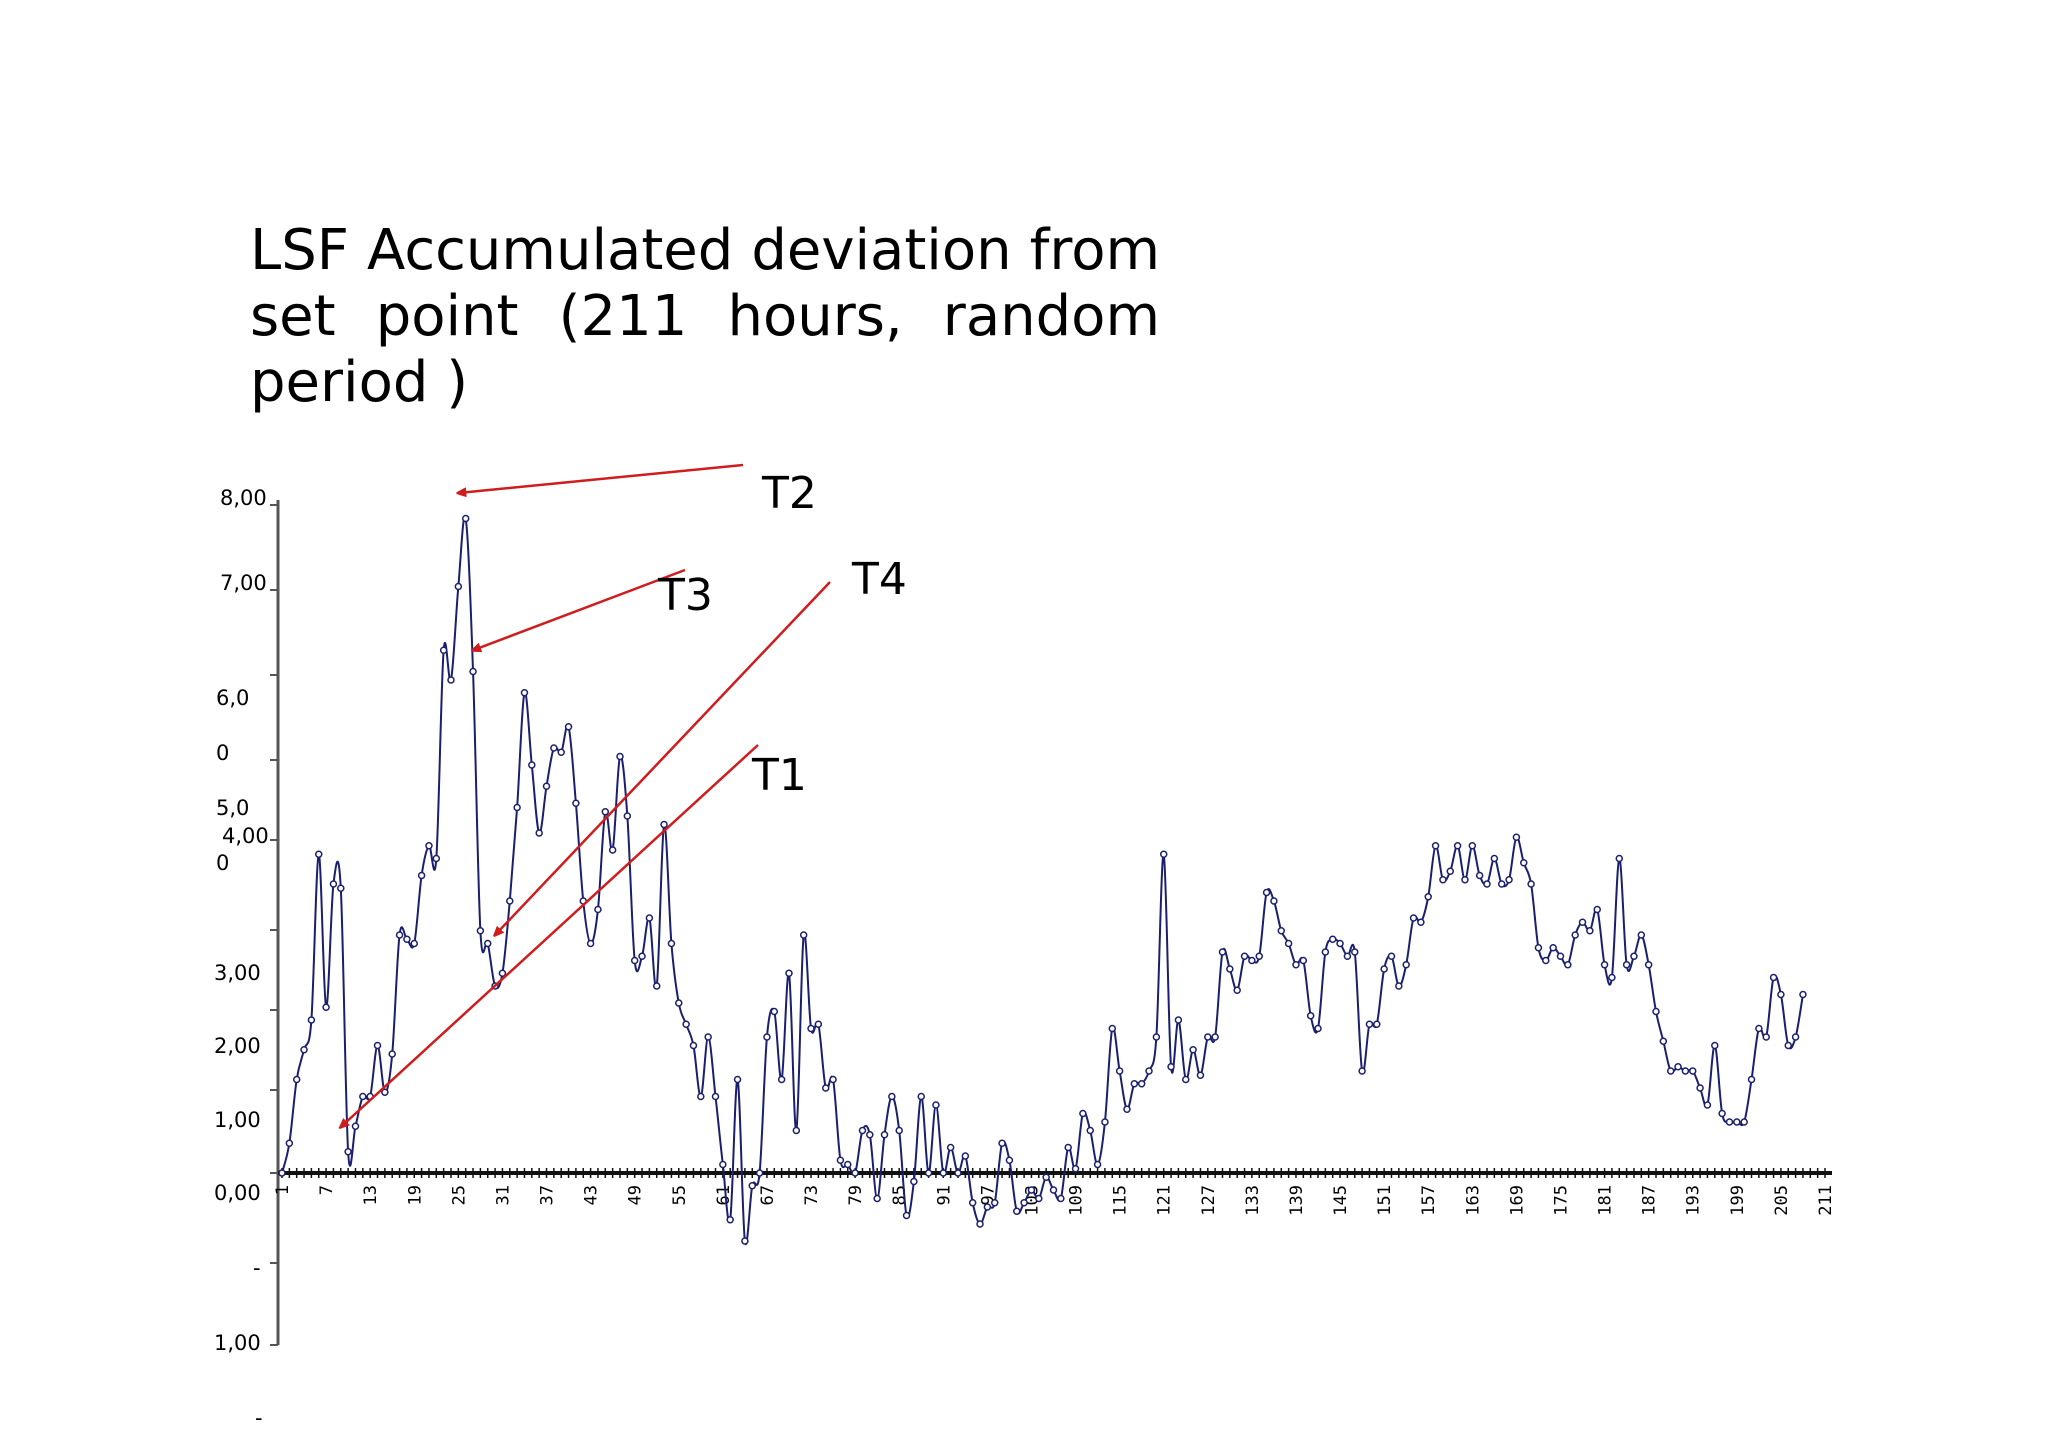 Image resolution: width=2048 pixels, height=1448 pixels. What do you see at coordinates (1738, 1200) in the screenshot?
I see `x-tick-label: 199` at bounding box center [1738, 1200].